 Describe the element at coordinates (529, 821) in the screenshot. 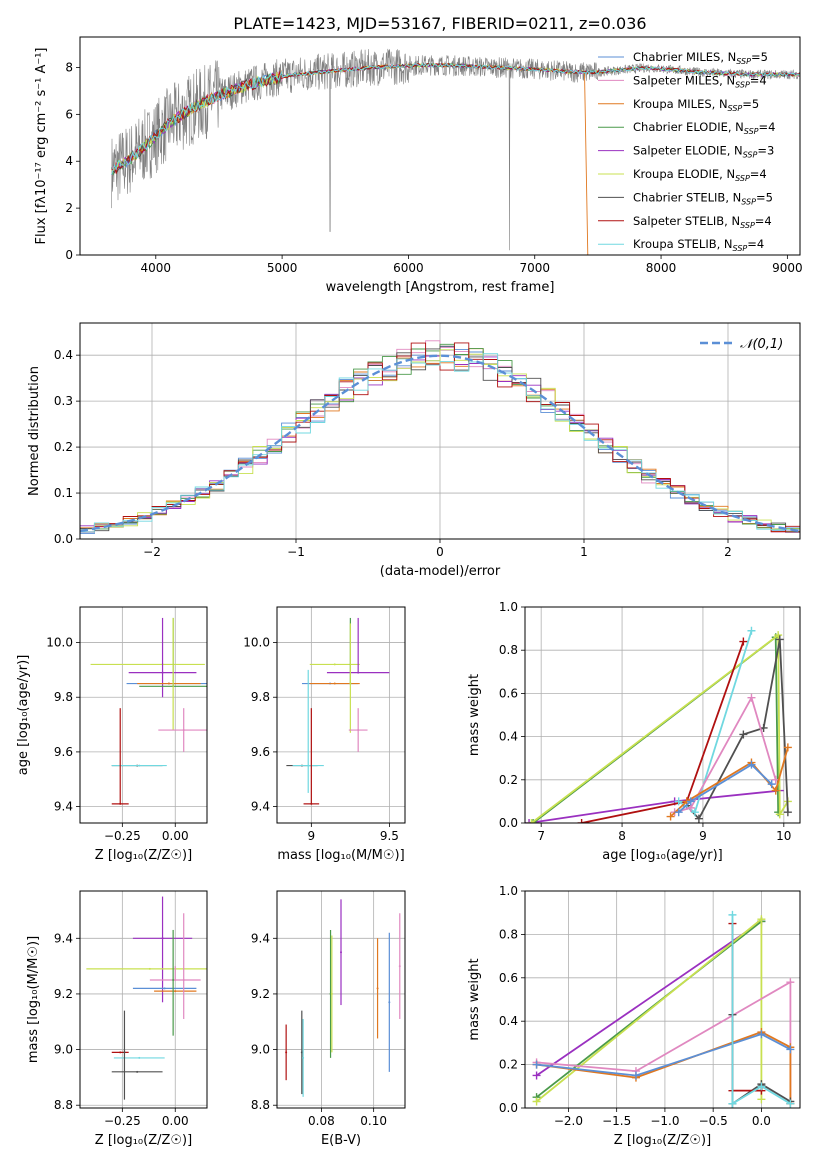

I see `series-marker-salpeter_elodie` at that location.